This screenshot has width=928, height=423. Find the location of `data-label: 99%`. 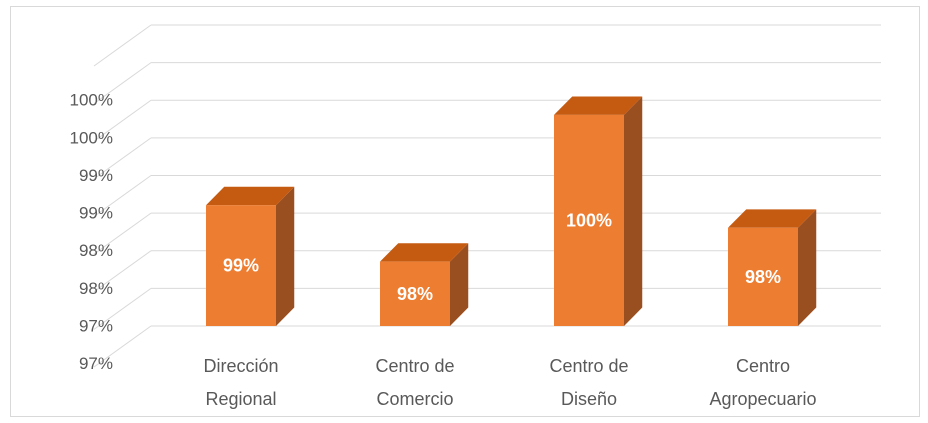

data-label: 99% is located at coordinates (241, 266).